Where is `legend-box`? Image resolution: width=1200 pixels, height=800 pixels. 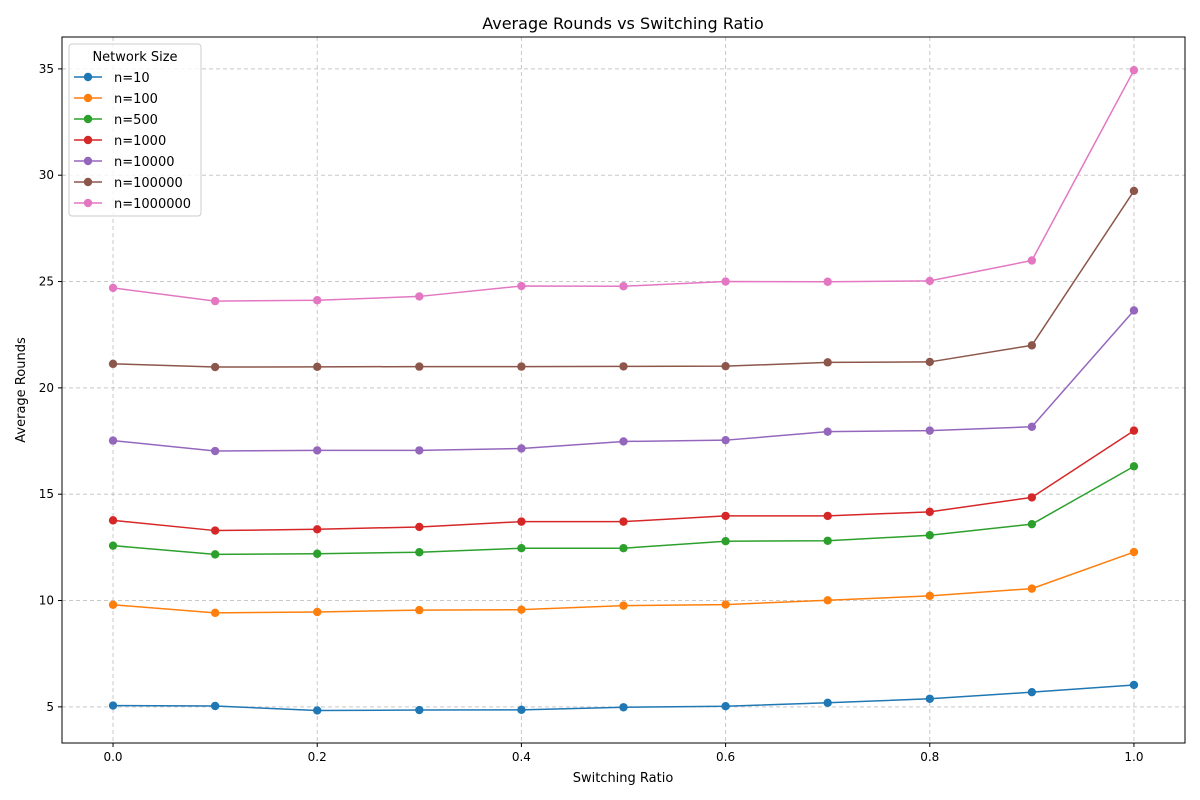 legend-box is located at coordinates (135, 130).